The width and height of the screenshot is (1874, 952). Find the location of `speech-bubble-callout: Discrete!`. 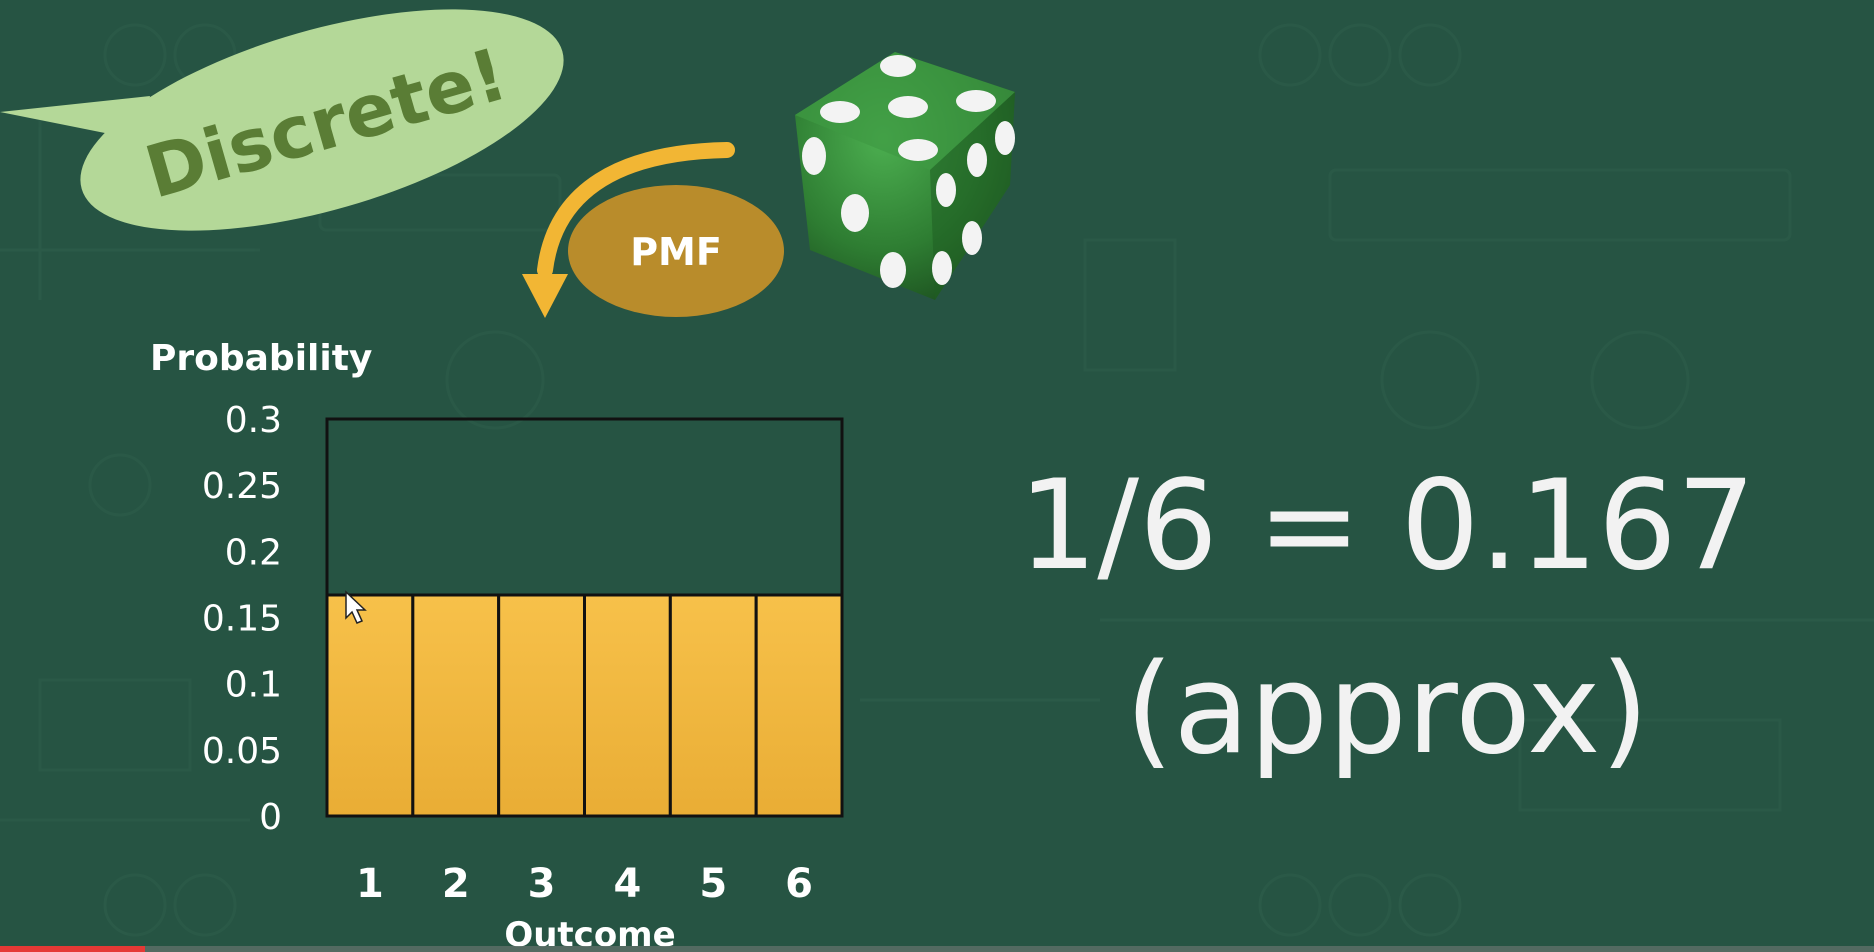

speech-bubble-callout: Discrete! is located at coordinates (282, 120).